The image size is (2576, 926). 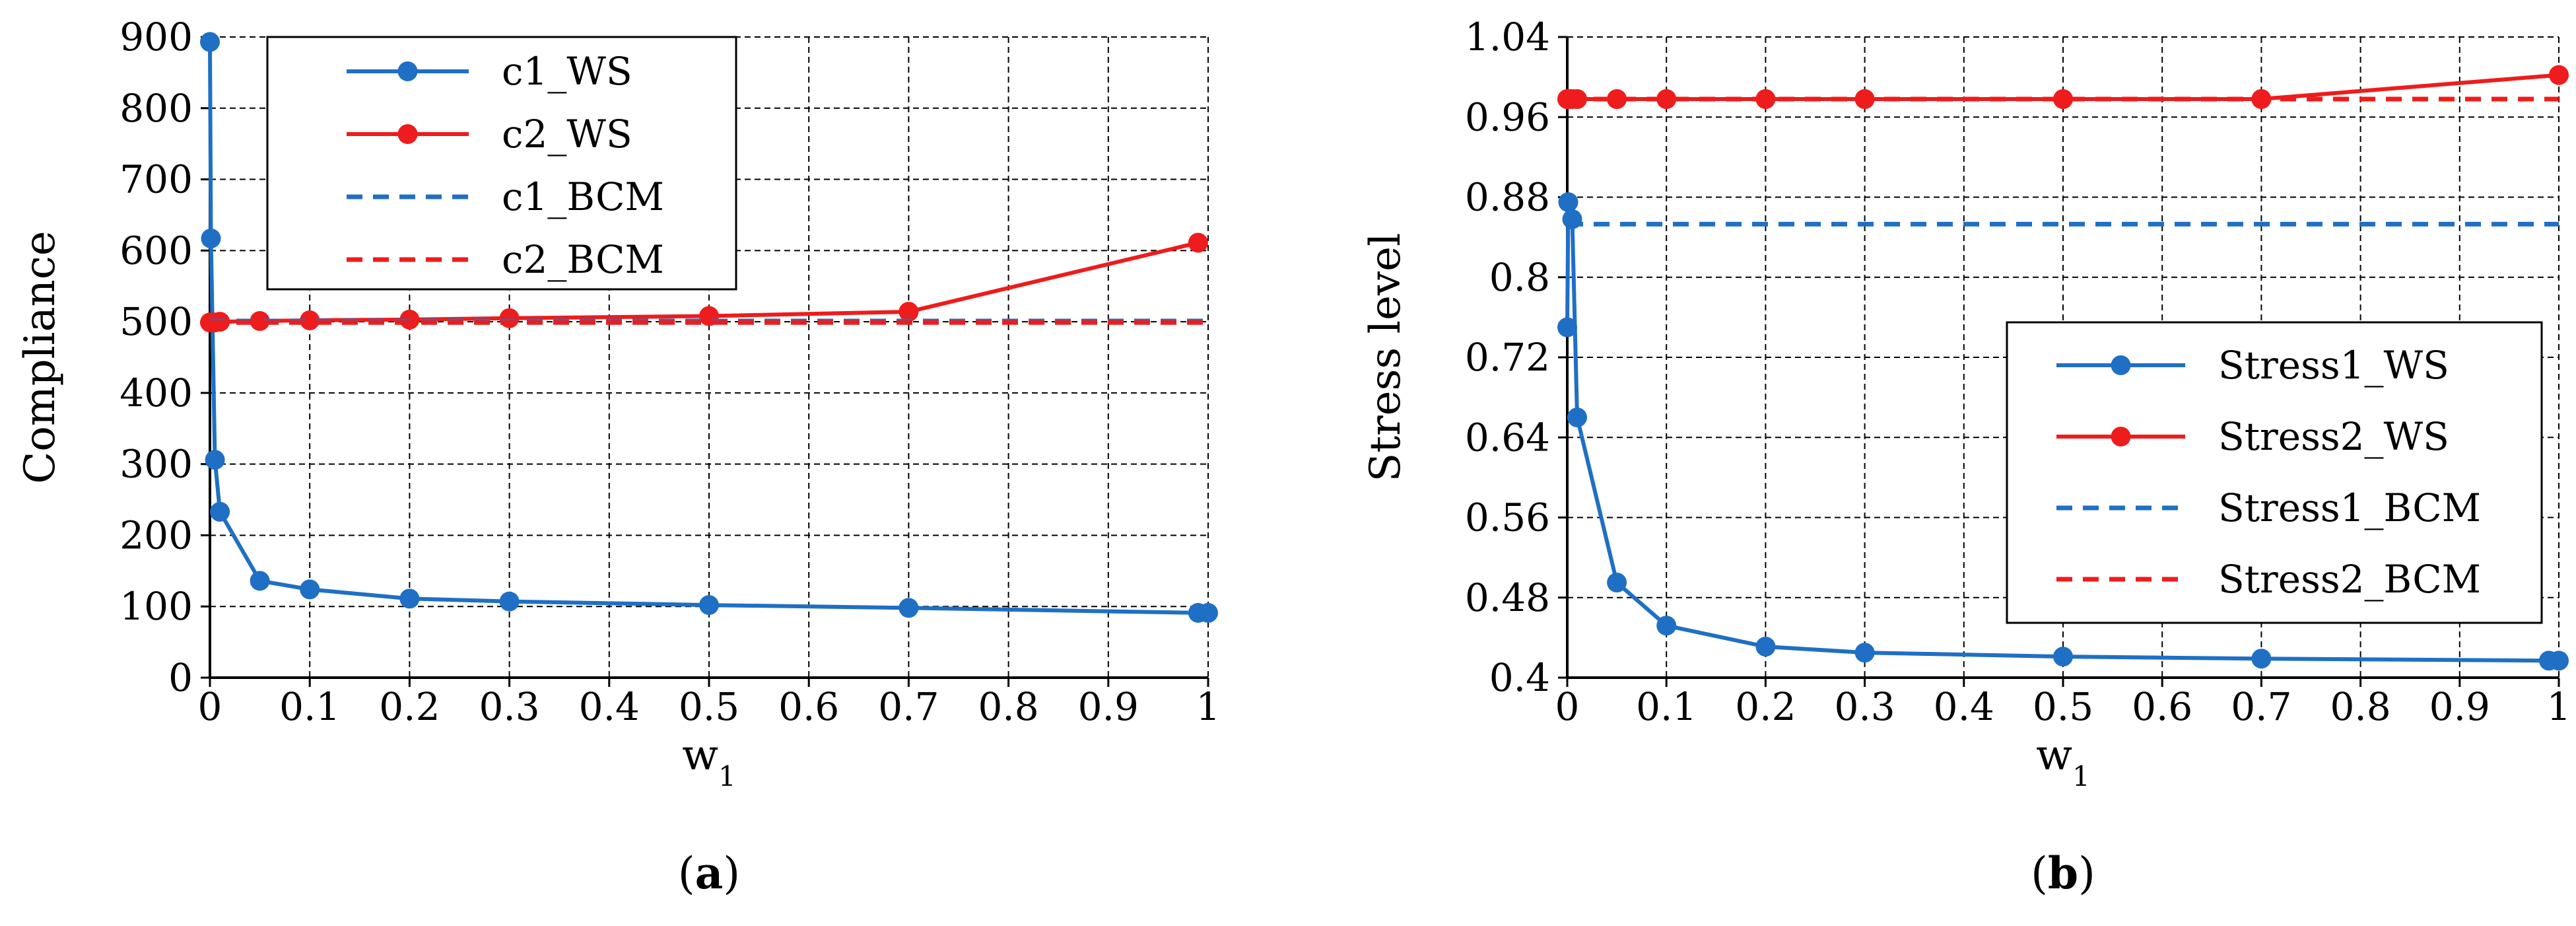 What do you see at coordinates (156, 464) in the screenshot?
I see `y-tick-label: 300` at bounding box center [156, 464].